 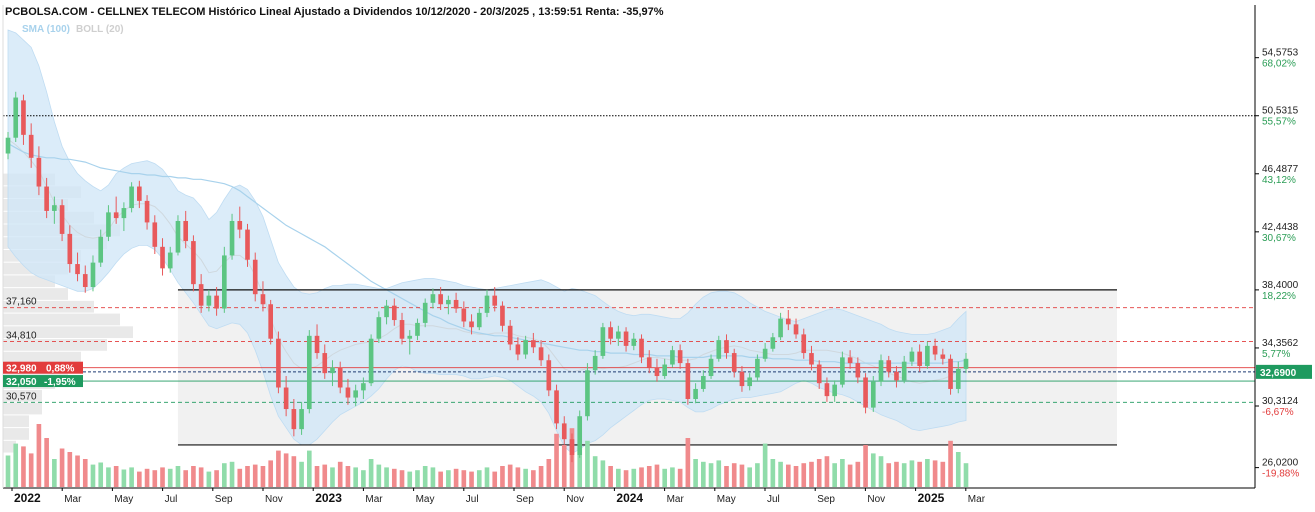 I want to click on x-tick-label: Nov, so click(x=274, y=499).